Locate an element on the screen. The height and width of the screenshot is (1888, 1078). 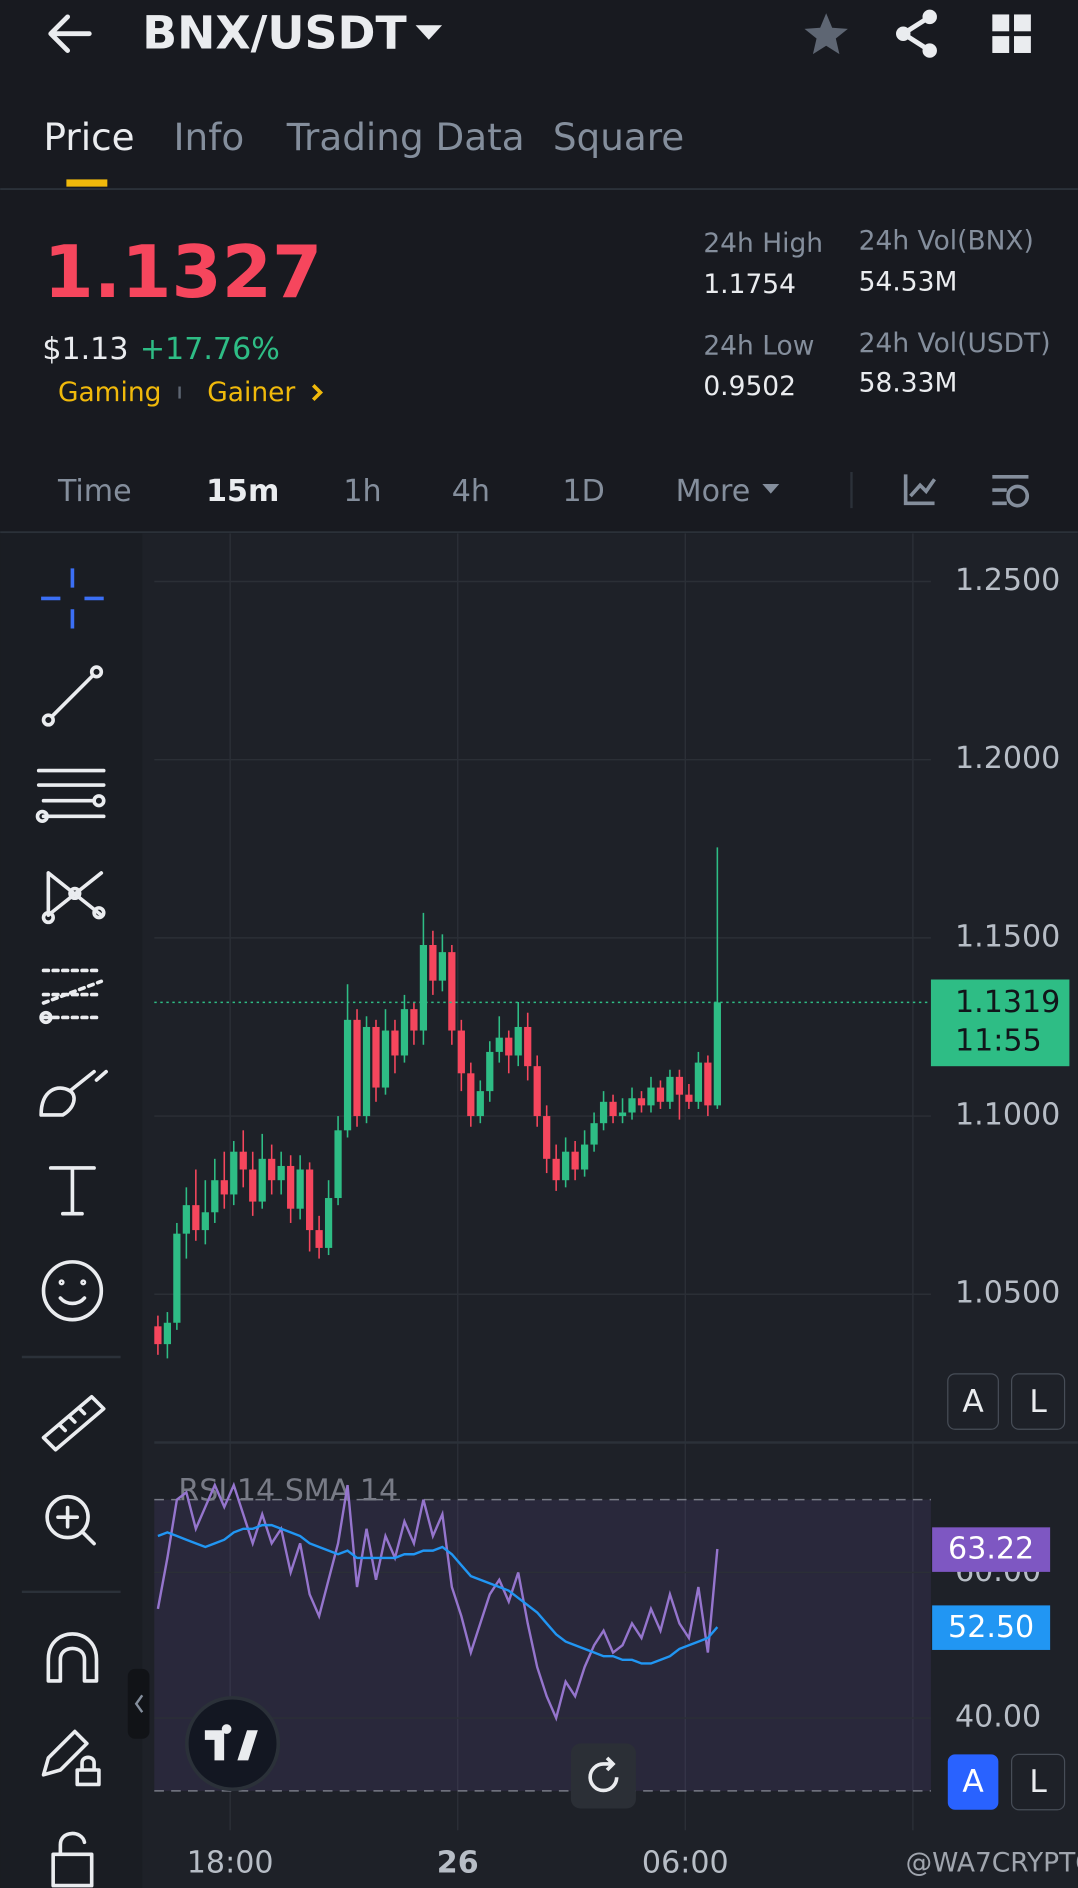
value-tag-label: 52.50 is located at coordinates (991, 1627).